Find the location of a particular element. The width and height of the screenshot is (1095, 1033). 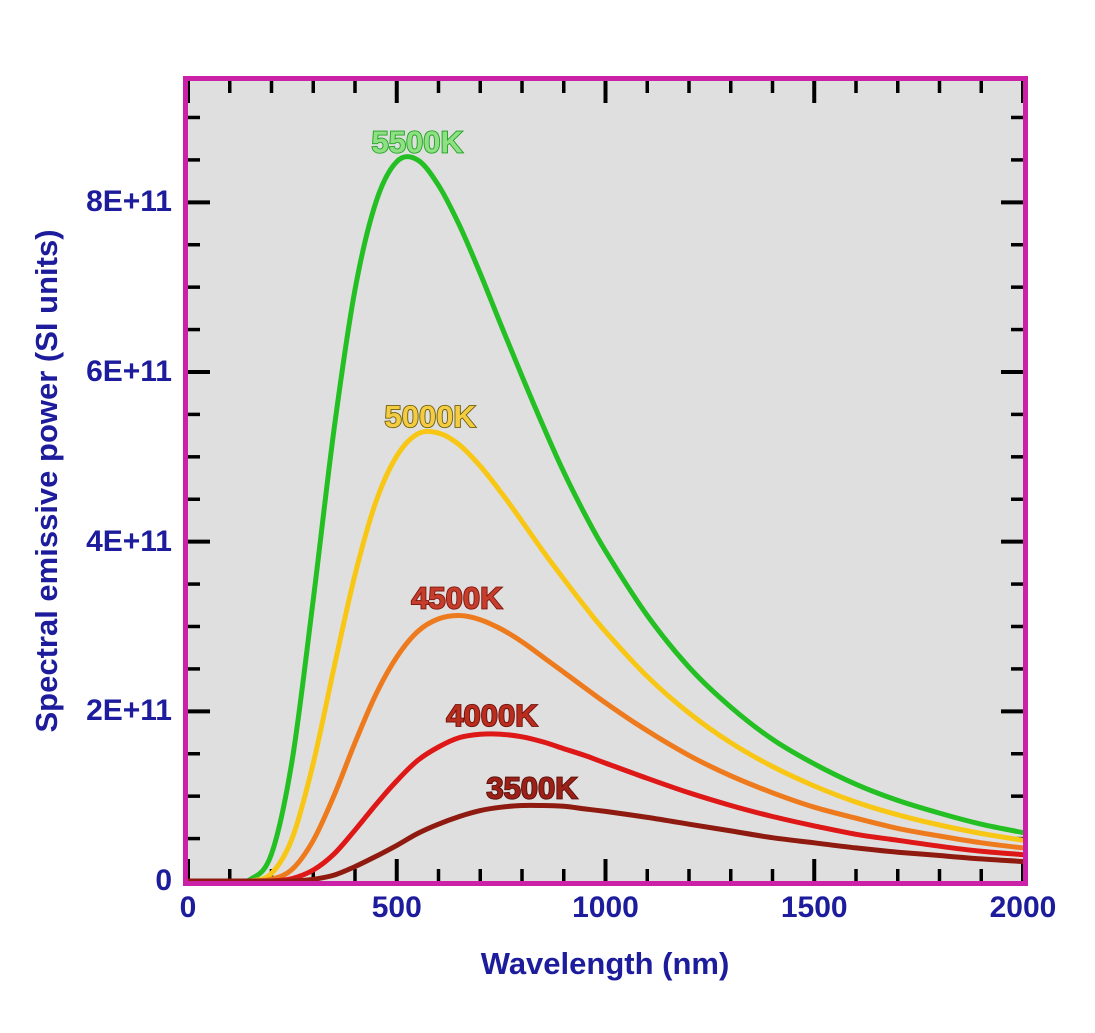

curve-3500k is located at coordinates (605, 841).